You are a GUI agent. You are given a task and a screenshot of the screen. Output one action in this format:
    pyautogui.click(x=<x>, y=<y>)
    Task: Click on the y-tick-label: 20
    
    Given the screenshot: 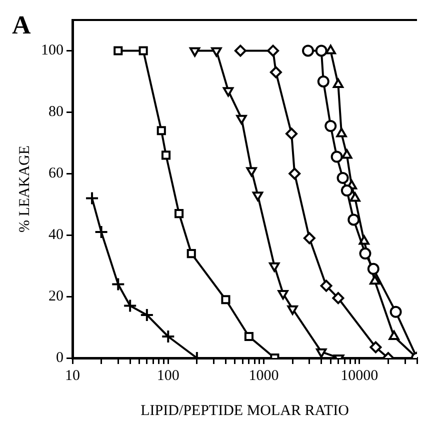 What is the action you would take?
    pyautogui.click(x=56, y=296)
    